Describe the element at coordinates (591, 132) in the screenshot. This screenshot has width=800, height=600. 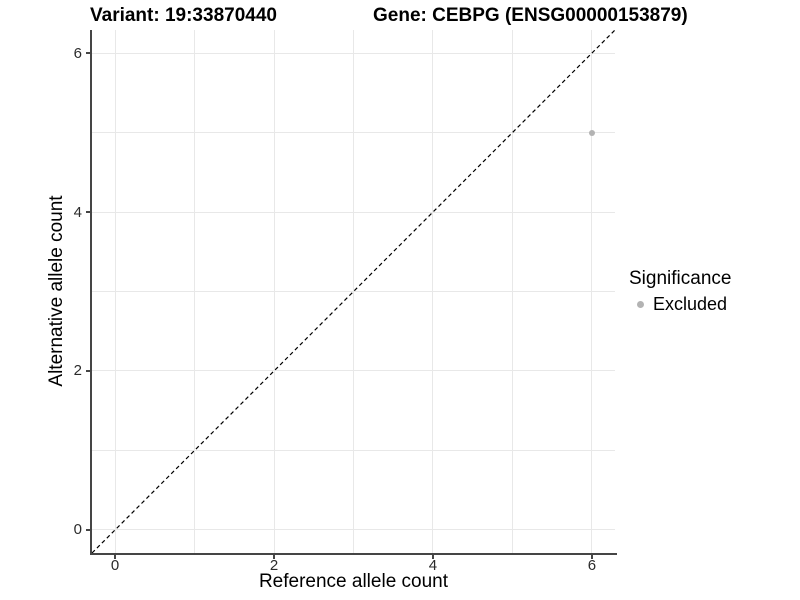
I see `data-point` at that location.